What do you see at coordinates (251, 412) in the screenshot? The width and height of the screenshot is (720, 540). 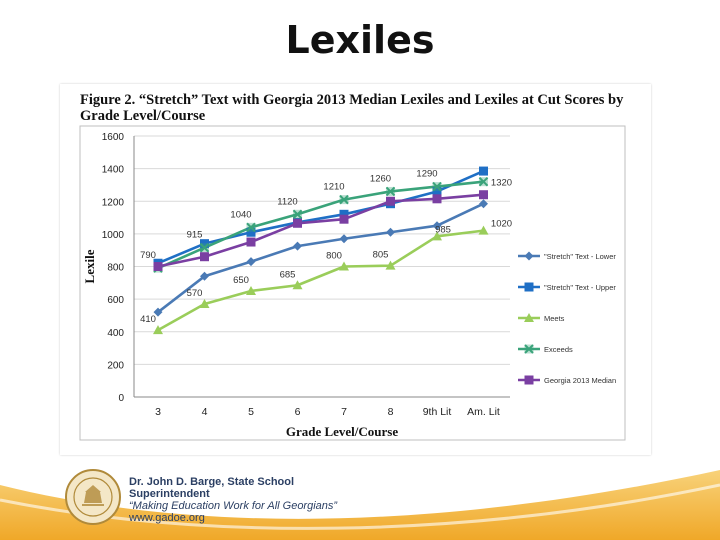 I see `x-tick-label: 5` at bounding box center [251, 412].